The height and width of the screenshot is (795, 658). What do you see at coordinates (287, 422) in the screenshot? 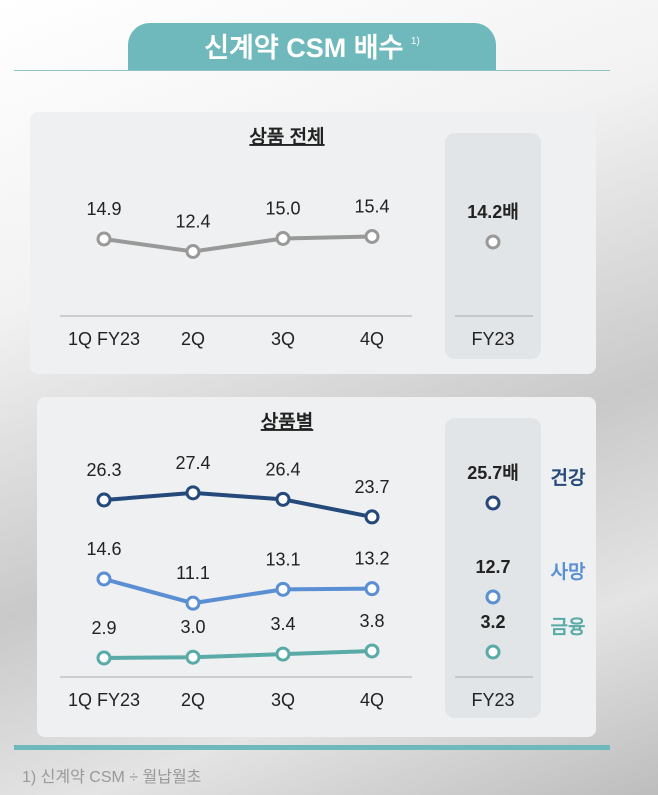
I see `chart-title: 상품별` at bounding box center [287, 422].